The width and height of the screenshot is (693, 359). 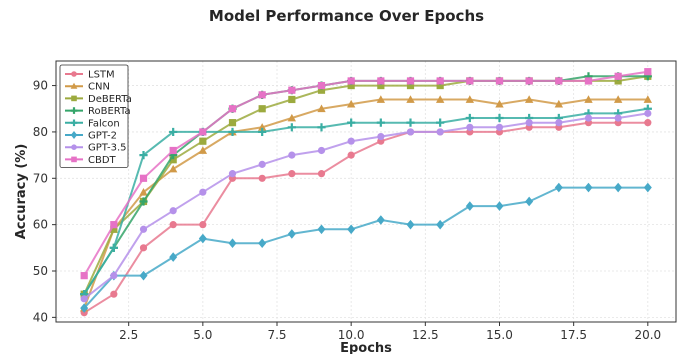 What do you see at coordinates (573, 335) in the screenshot?
I see `x-tick-label: 17.5` at bounding box center [573, 335].